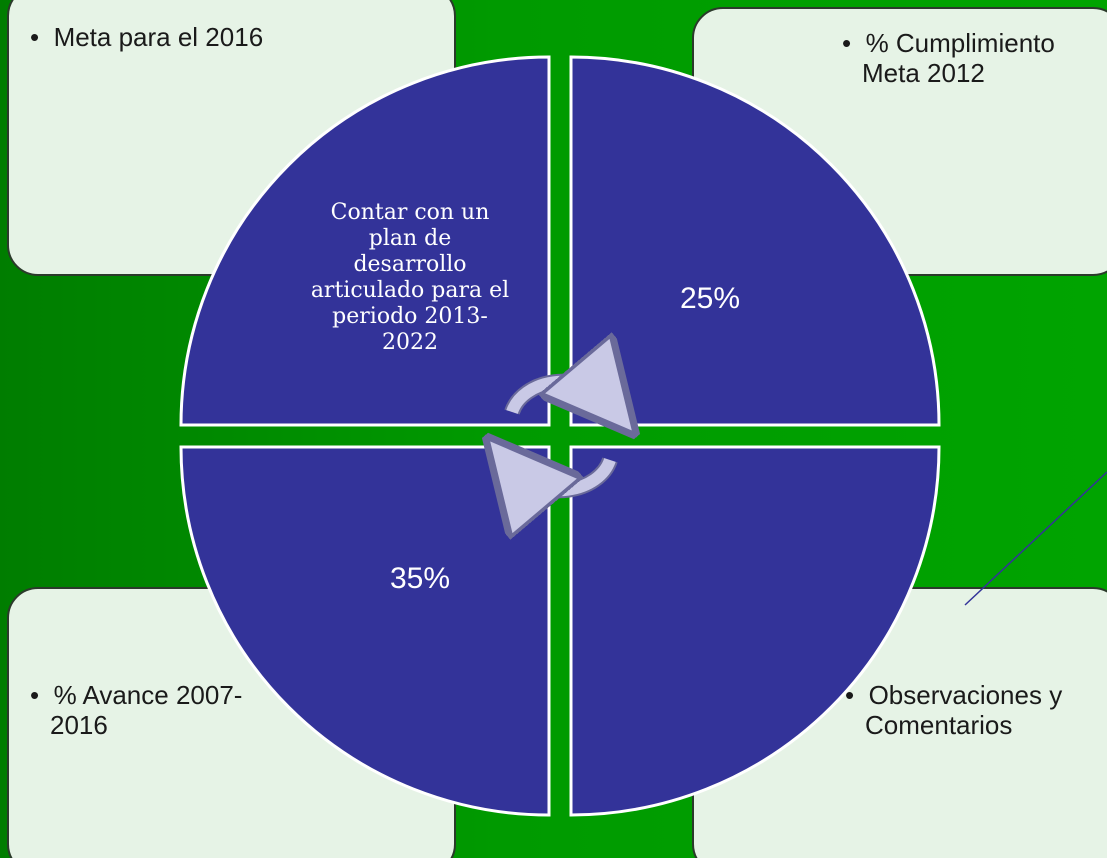  Describe the element at coordinates (710, 298) in the screenshot. I see `quadrant-text: 25%` at that location.